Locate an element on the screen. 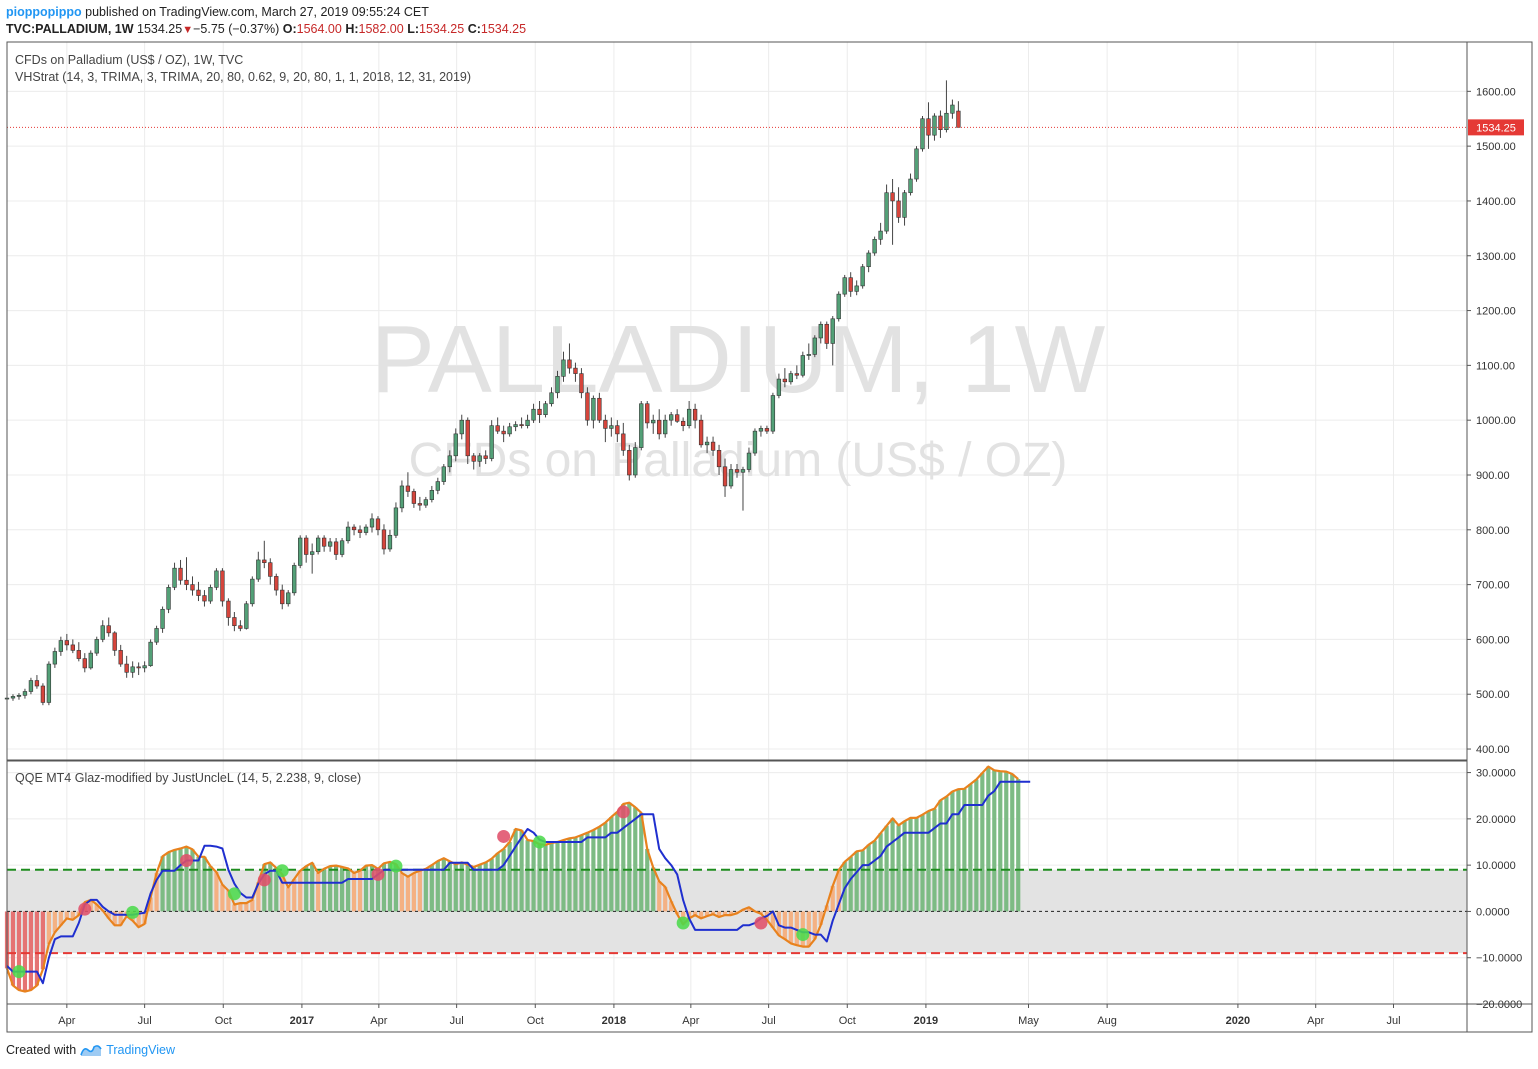 This screenshot has width=1538, height=1069. open-label: O: is located at coordinates (289, 29).